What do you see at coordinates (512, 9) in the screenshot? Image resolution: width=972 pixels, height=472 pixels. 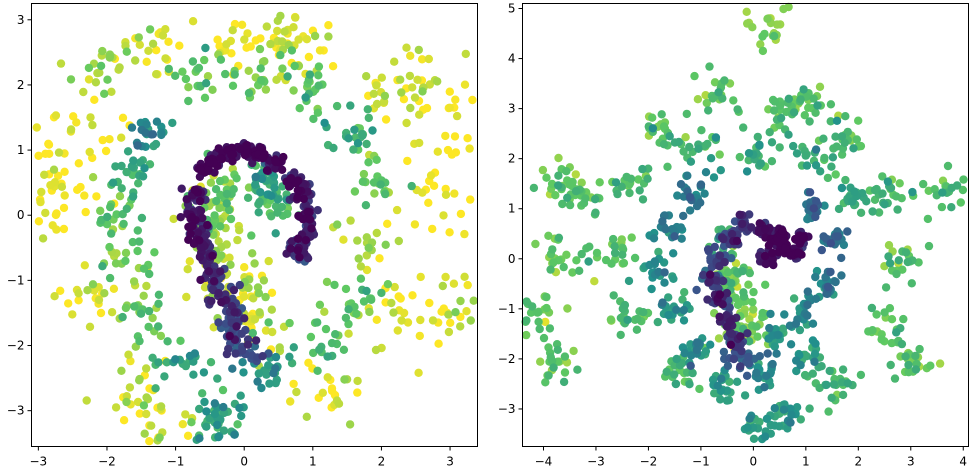 I see `y-tick-label: 5` at bounding box center [512, 9].